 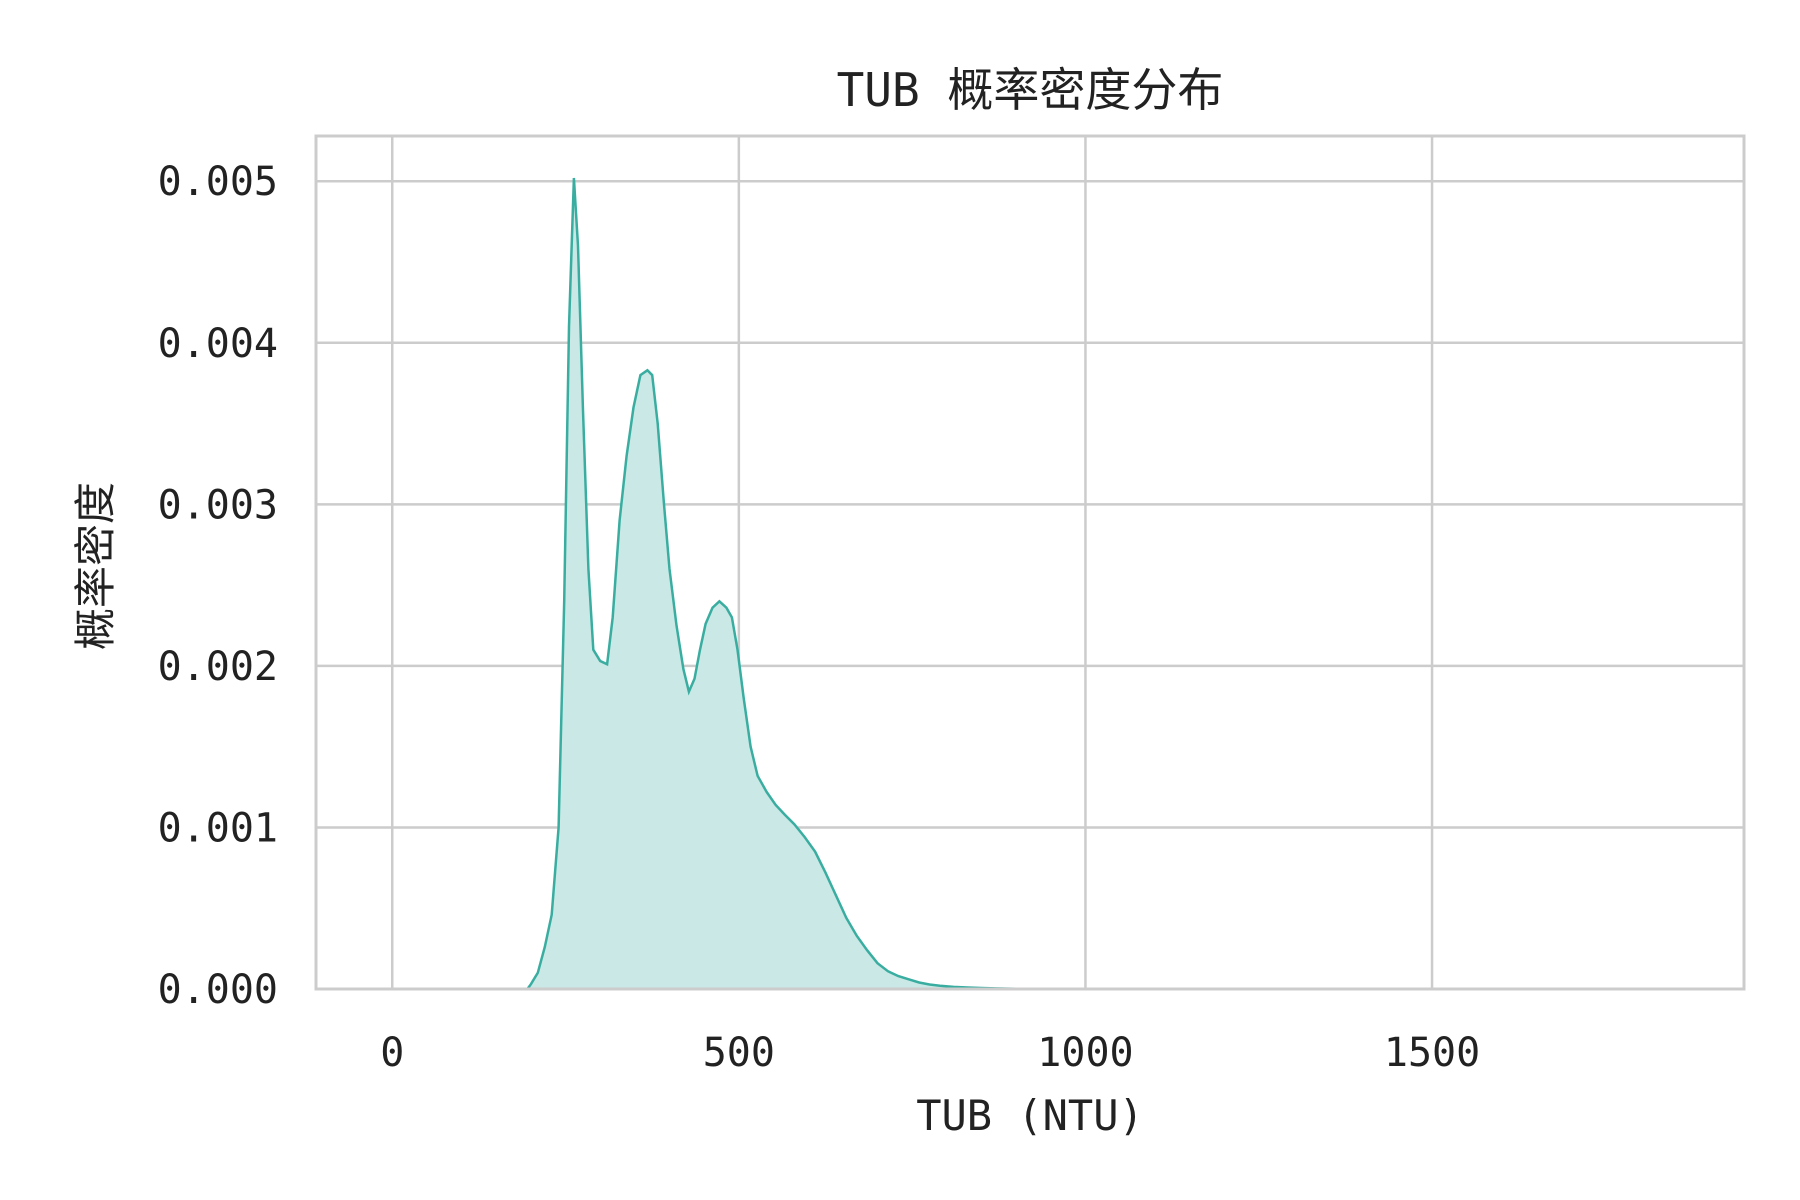 I want to click on x-axis-ticks: 0 500 1000 1500, so click(x=930, y=1053).